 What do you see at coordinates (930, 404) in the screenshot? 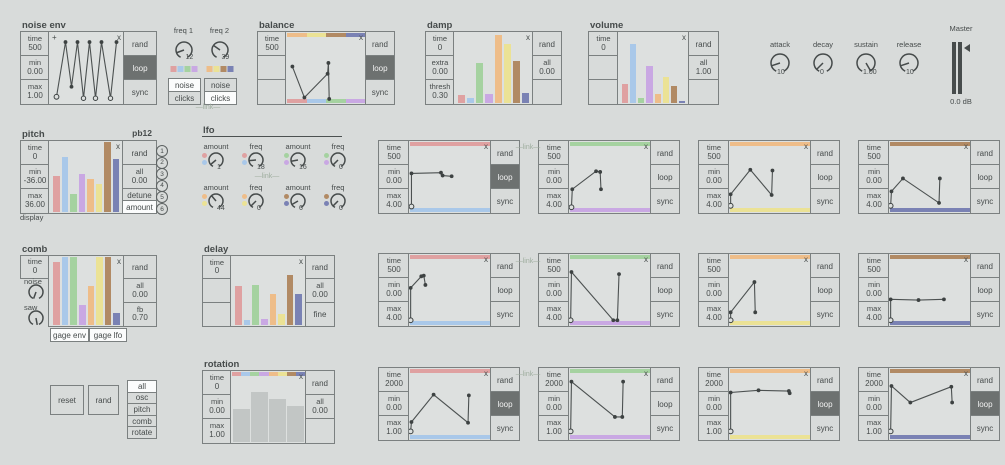
I see `env-c4-envelope` at bounding box center [930, 404].